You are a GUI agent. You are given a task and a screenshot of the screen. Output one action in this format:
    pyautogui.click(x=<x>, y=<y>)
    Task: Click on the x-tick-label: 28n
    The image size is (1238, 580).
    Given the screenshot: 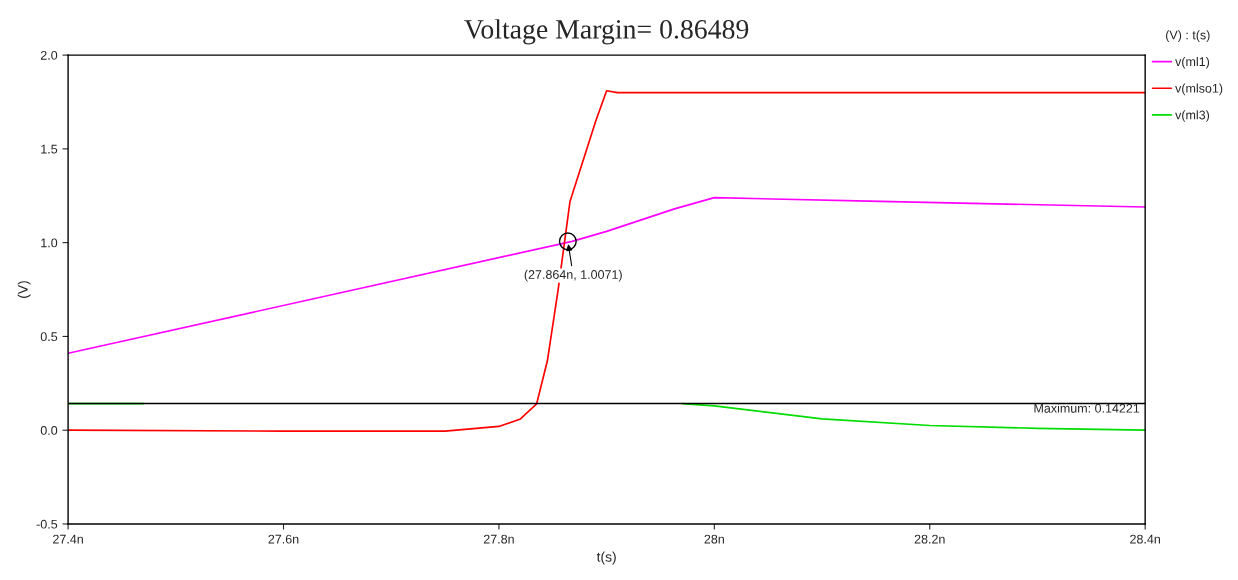 What is the action you would take?
    pyautogui.click(x=714, y=539)
    